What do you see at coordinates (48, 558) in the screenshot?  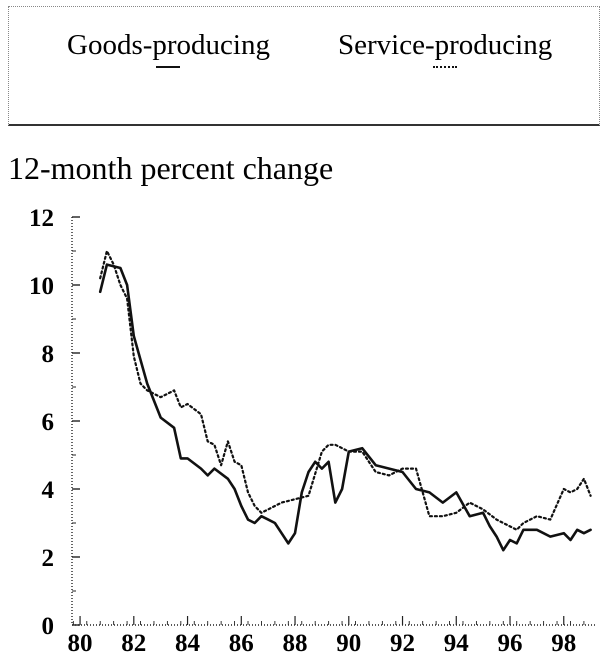 I see `y-tick-label-2: 2` at bounding box center [48, 558].